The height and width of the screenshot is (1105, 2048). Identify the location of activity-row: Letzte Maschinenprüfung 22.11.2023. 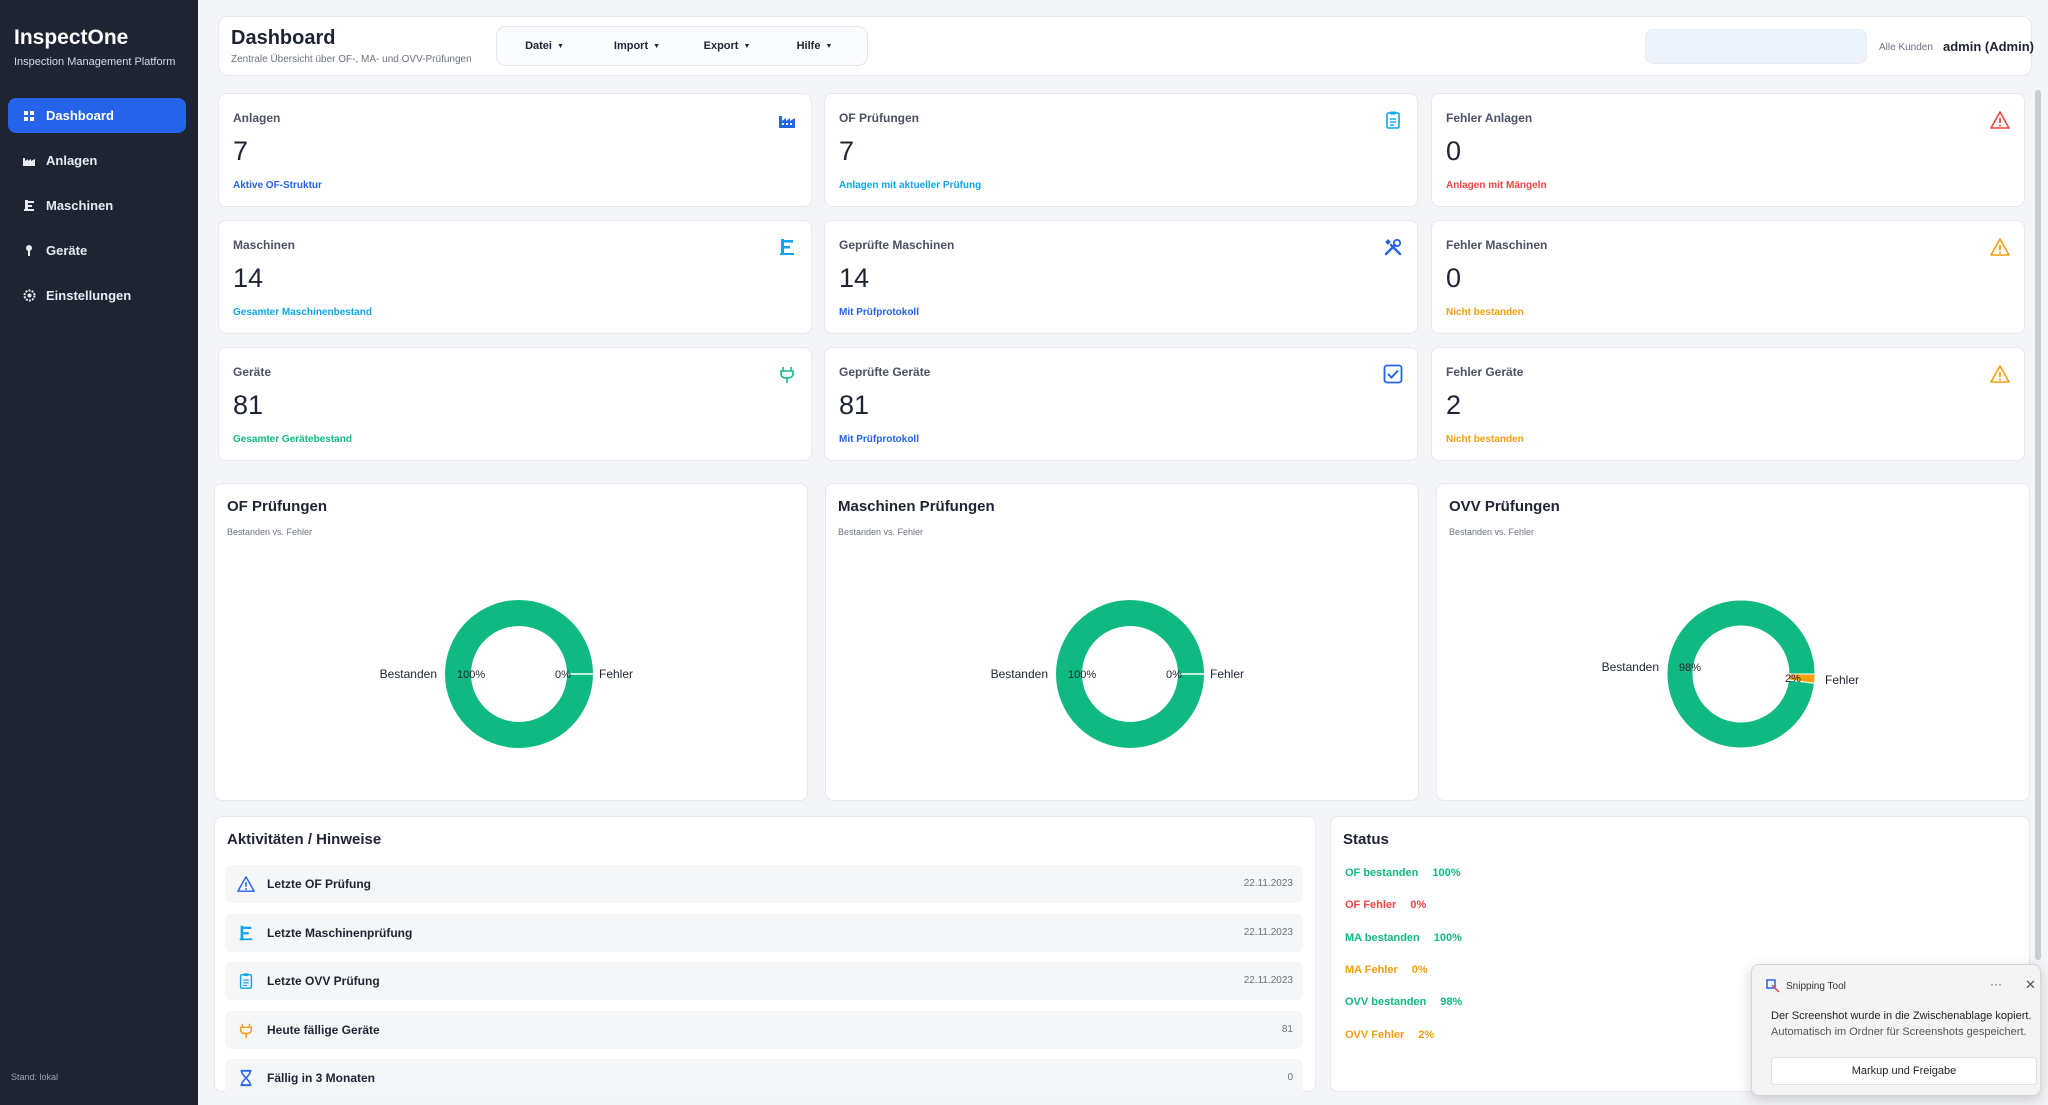
(764, 932).